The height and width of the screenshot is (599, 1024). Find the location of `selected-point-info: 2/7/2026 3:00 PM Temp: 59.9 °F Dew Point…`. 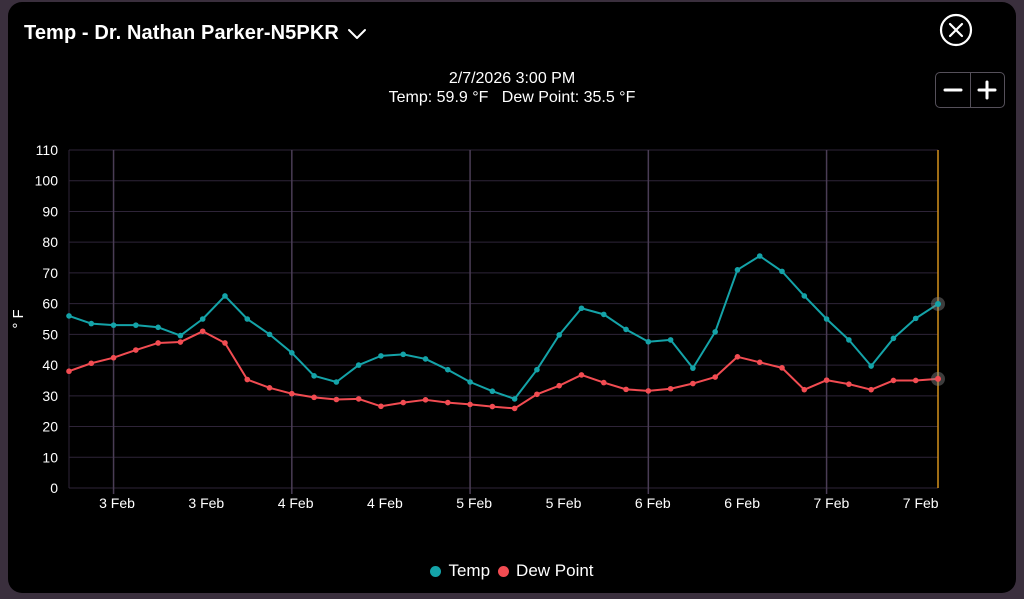

selected-point-info: 2/7/2026 3:00 PM Temp: 59.9 °F Dew Point… is located at coordinates (512, 88).